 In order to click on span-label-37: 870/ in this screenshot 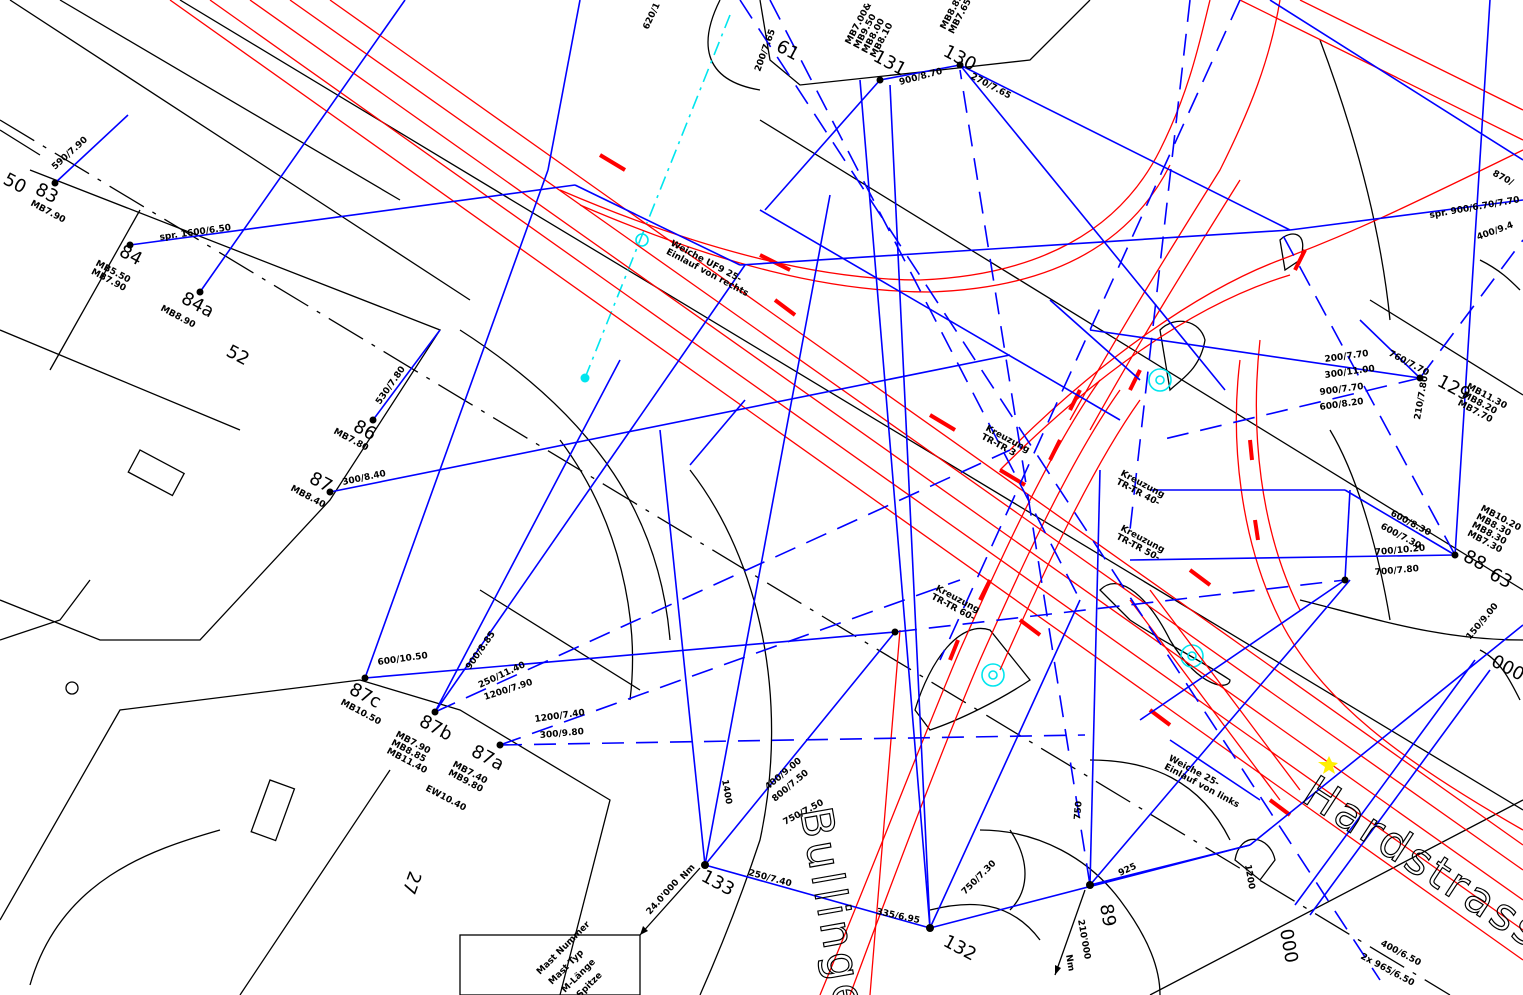, I will do `click(1503, 179)`.